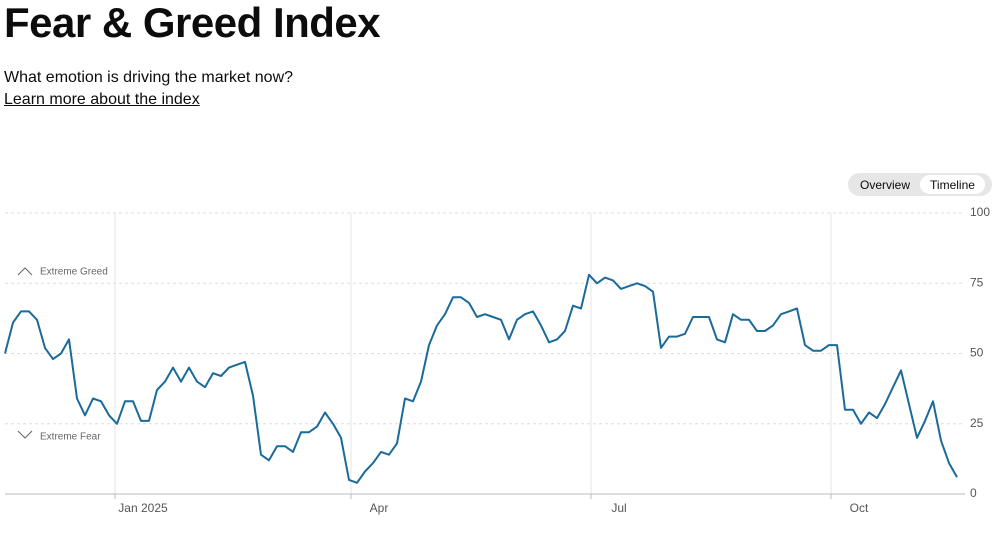  Describe the element at coordinates (192, 23) in the screenshot. I see `page-title: Fear & Greed Index` at that location.